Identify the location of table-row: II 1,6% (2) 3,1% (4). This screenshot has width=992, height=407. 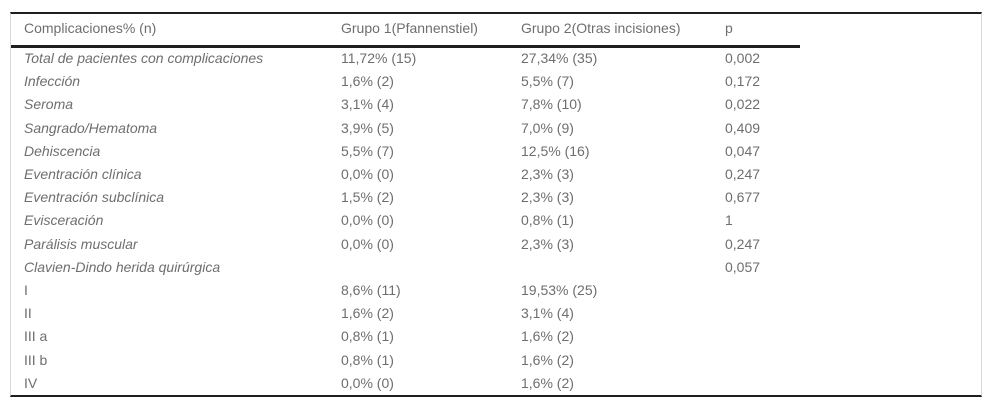
(496, 313).